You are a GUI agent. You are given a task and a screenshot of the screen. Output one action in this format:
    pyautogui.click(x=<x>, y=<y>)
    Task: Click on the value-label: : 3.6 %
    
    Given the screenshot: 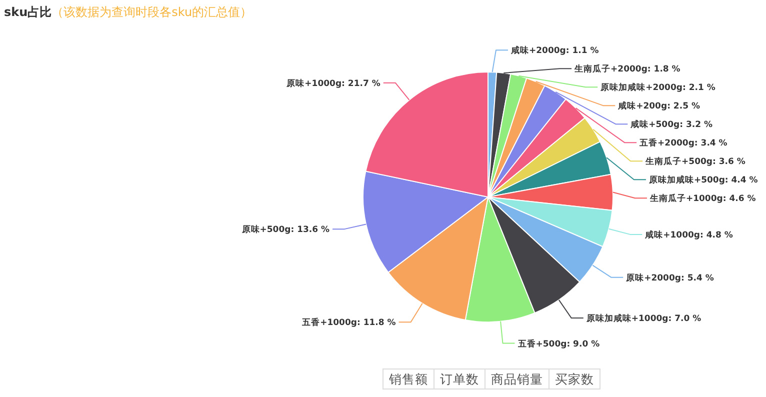 What is the action you would take?
    pyautogui.click(x=729, y=162)
    